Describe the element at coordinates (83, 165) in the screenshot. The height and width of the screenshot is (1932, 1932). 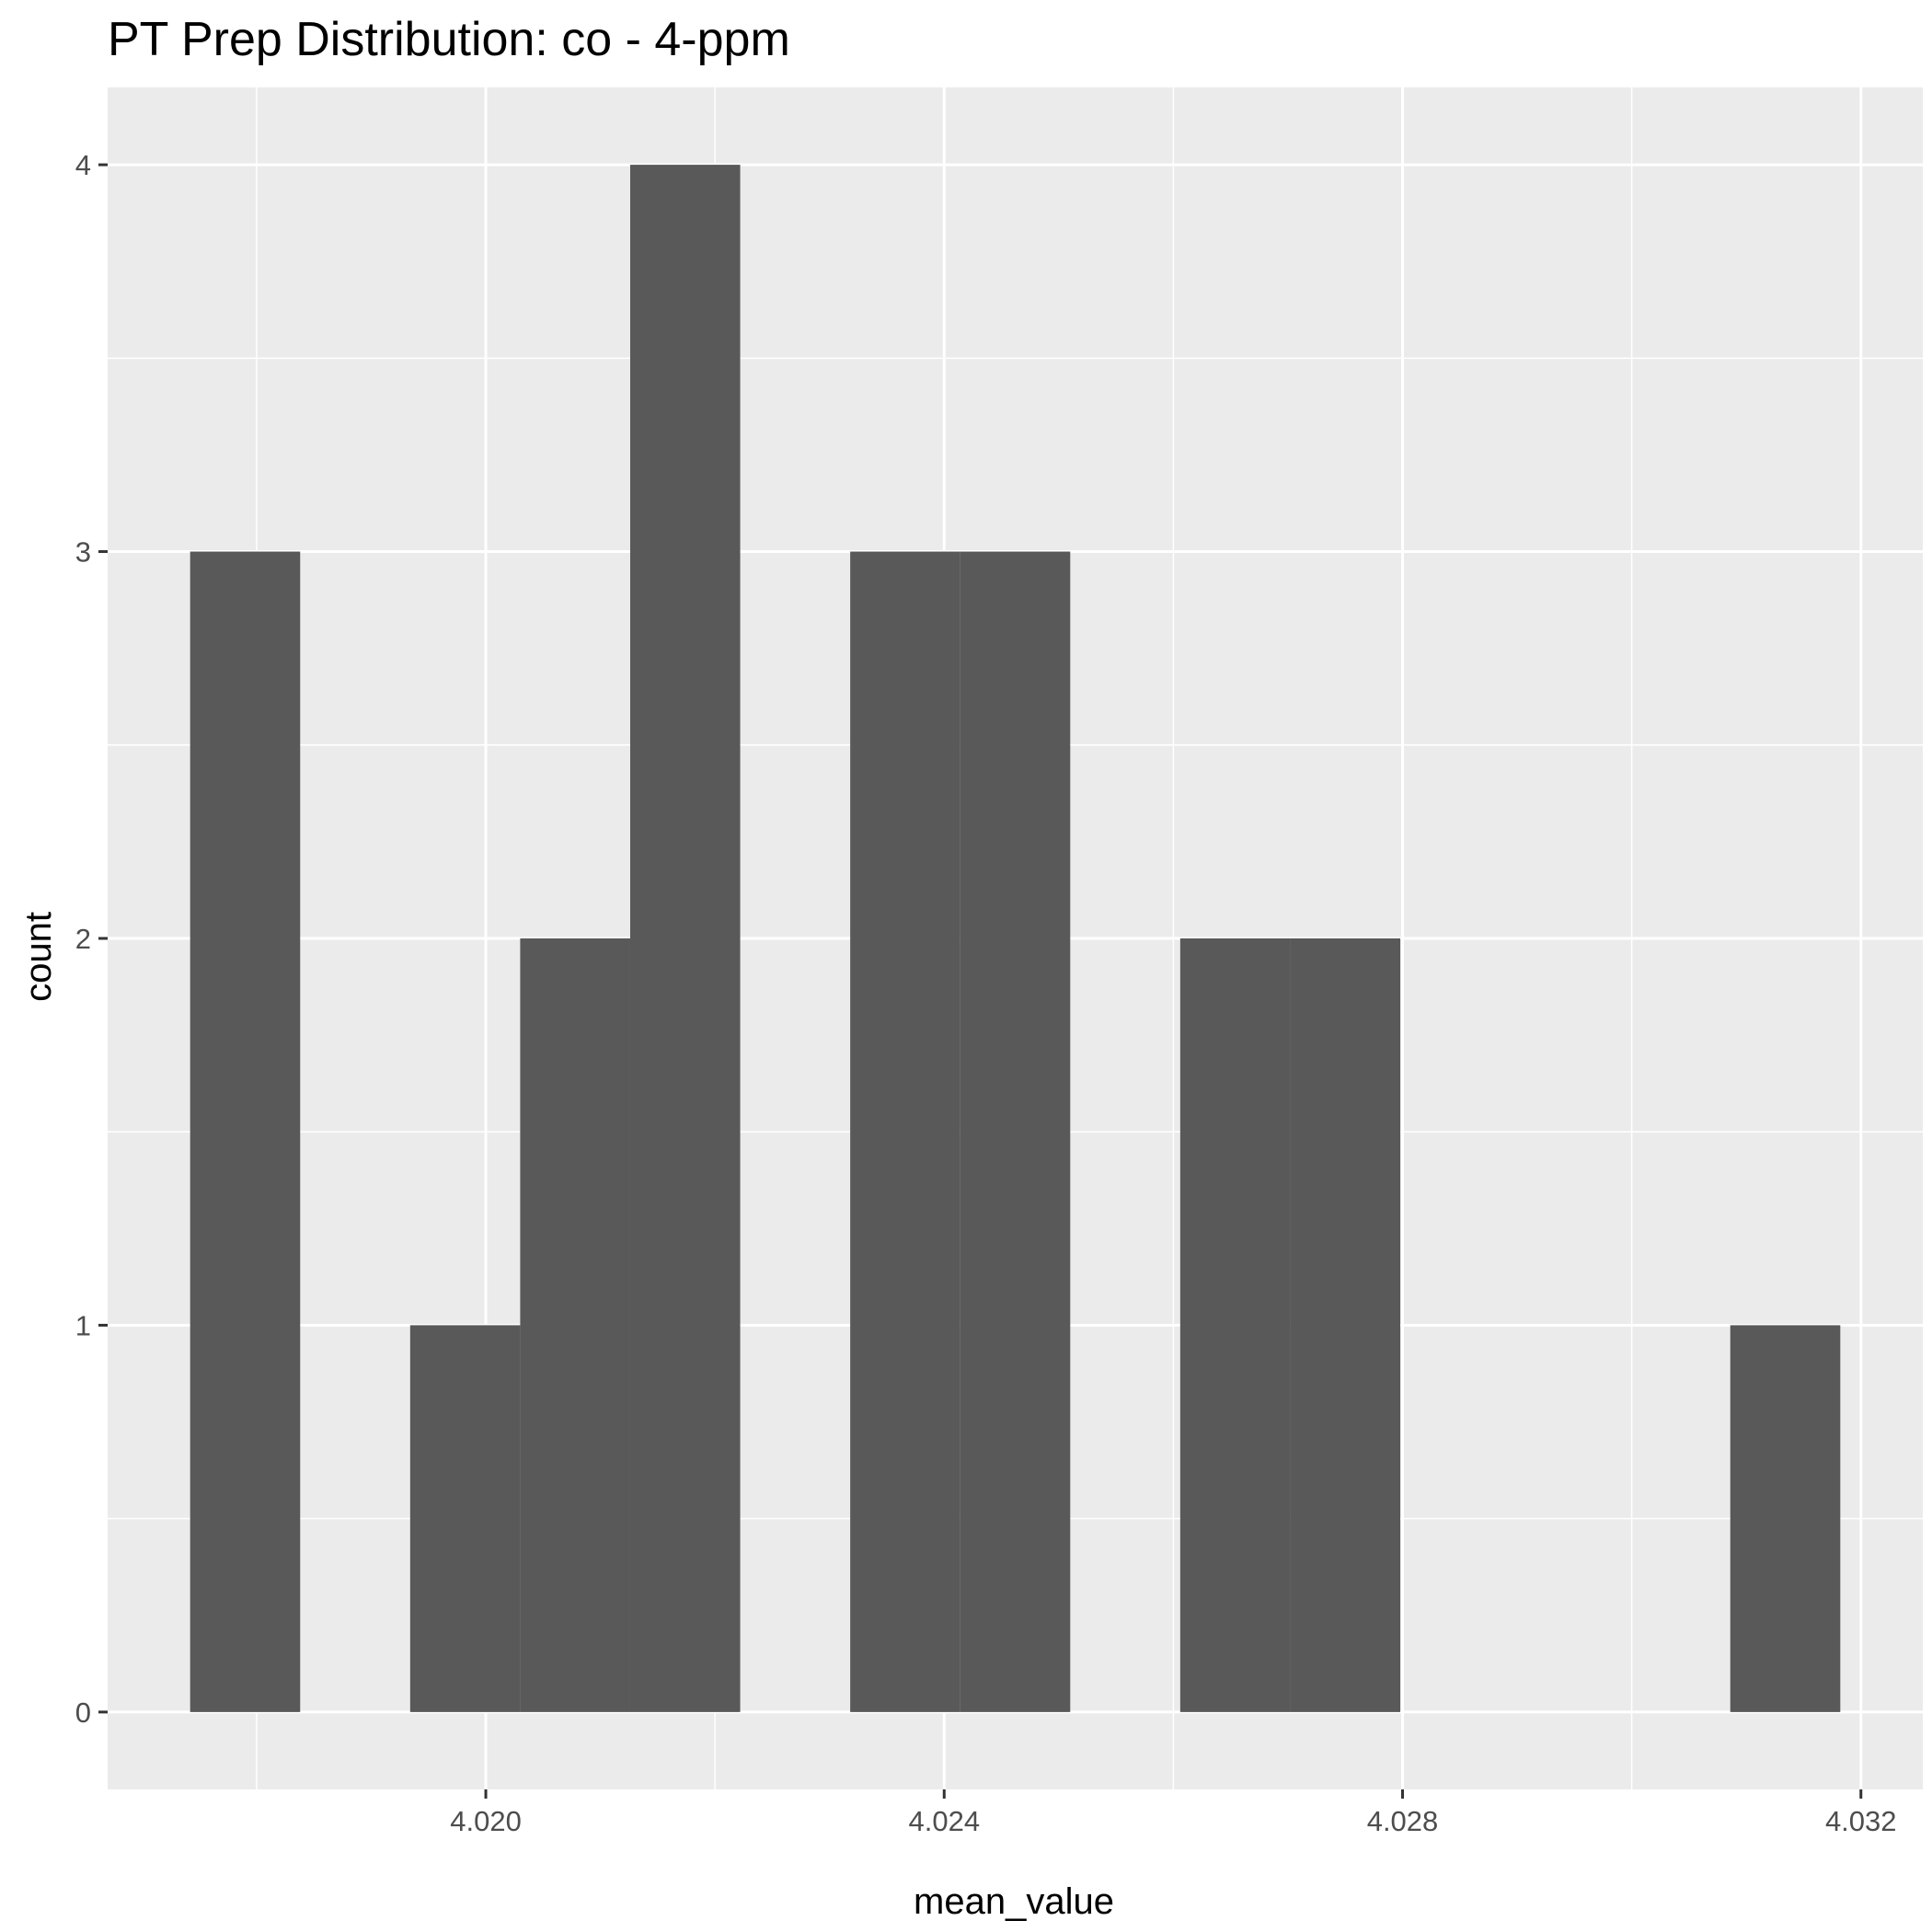
I see `y-tick-label: 4` at that location.